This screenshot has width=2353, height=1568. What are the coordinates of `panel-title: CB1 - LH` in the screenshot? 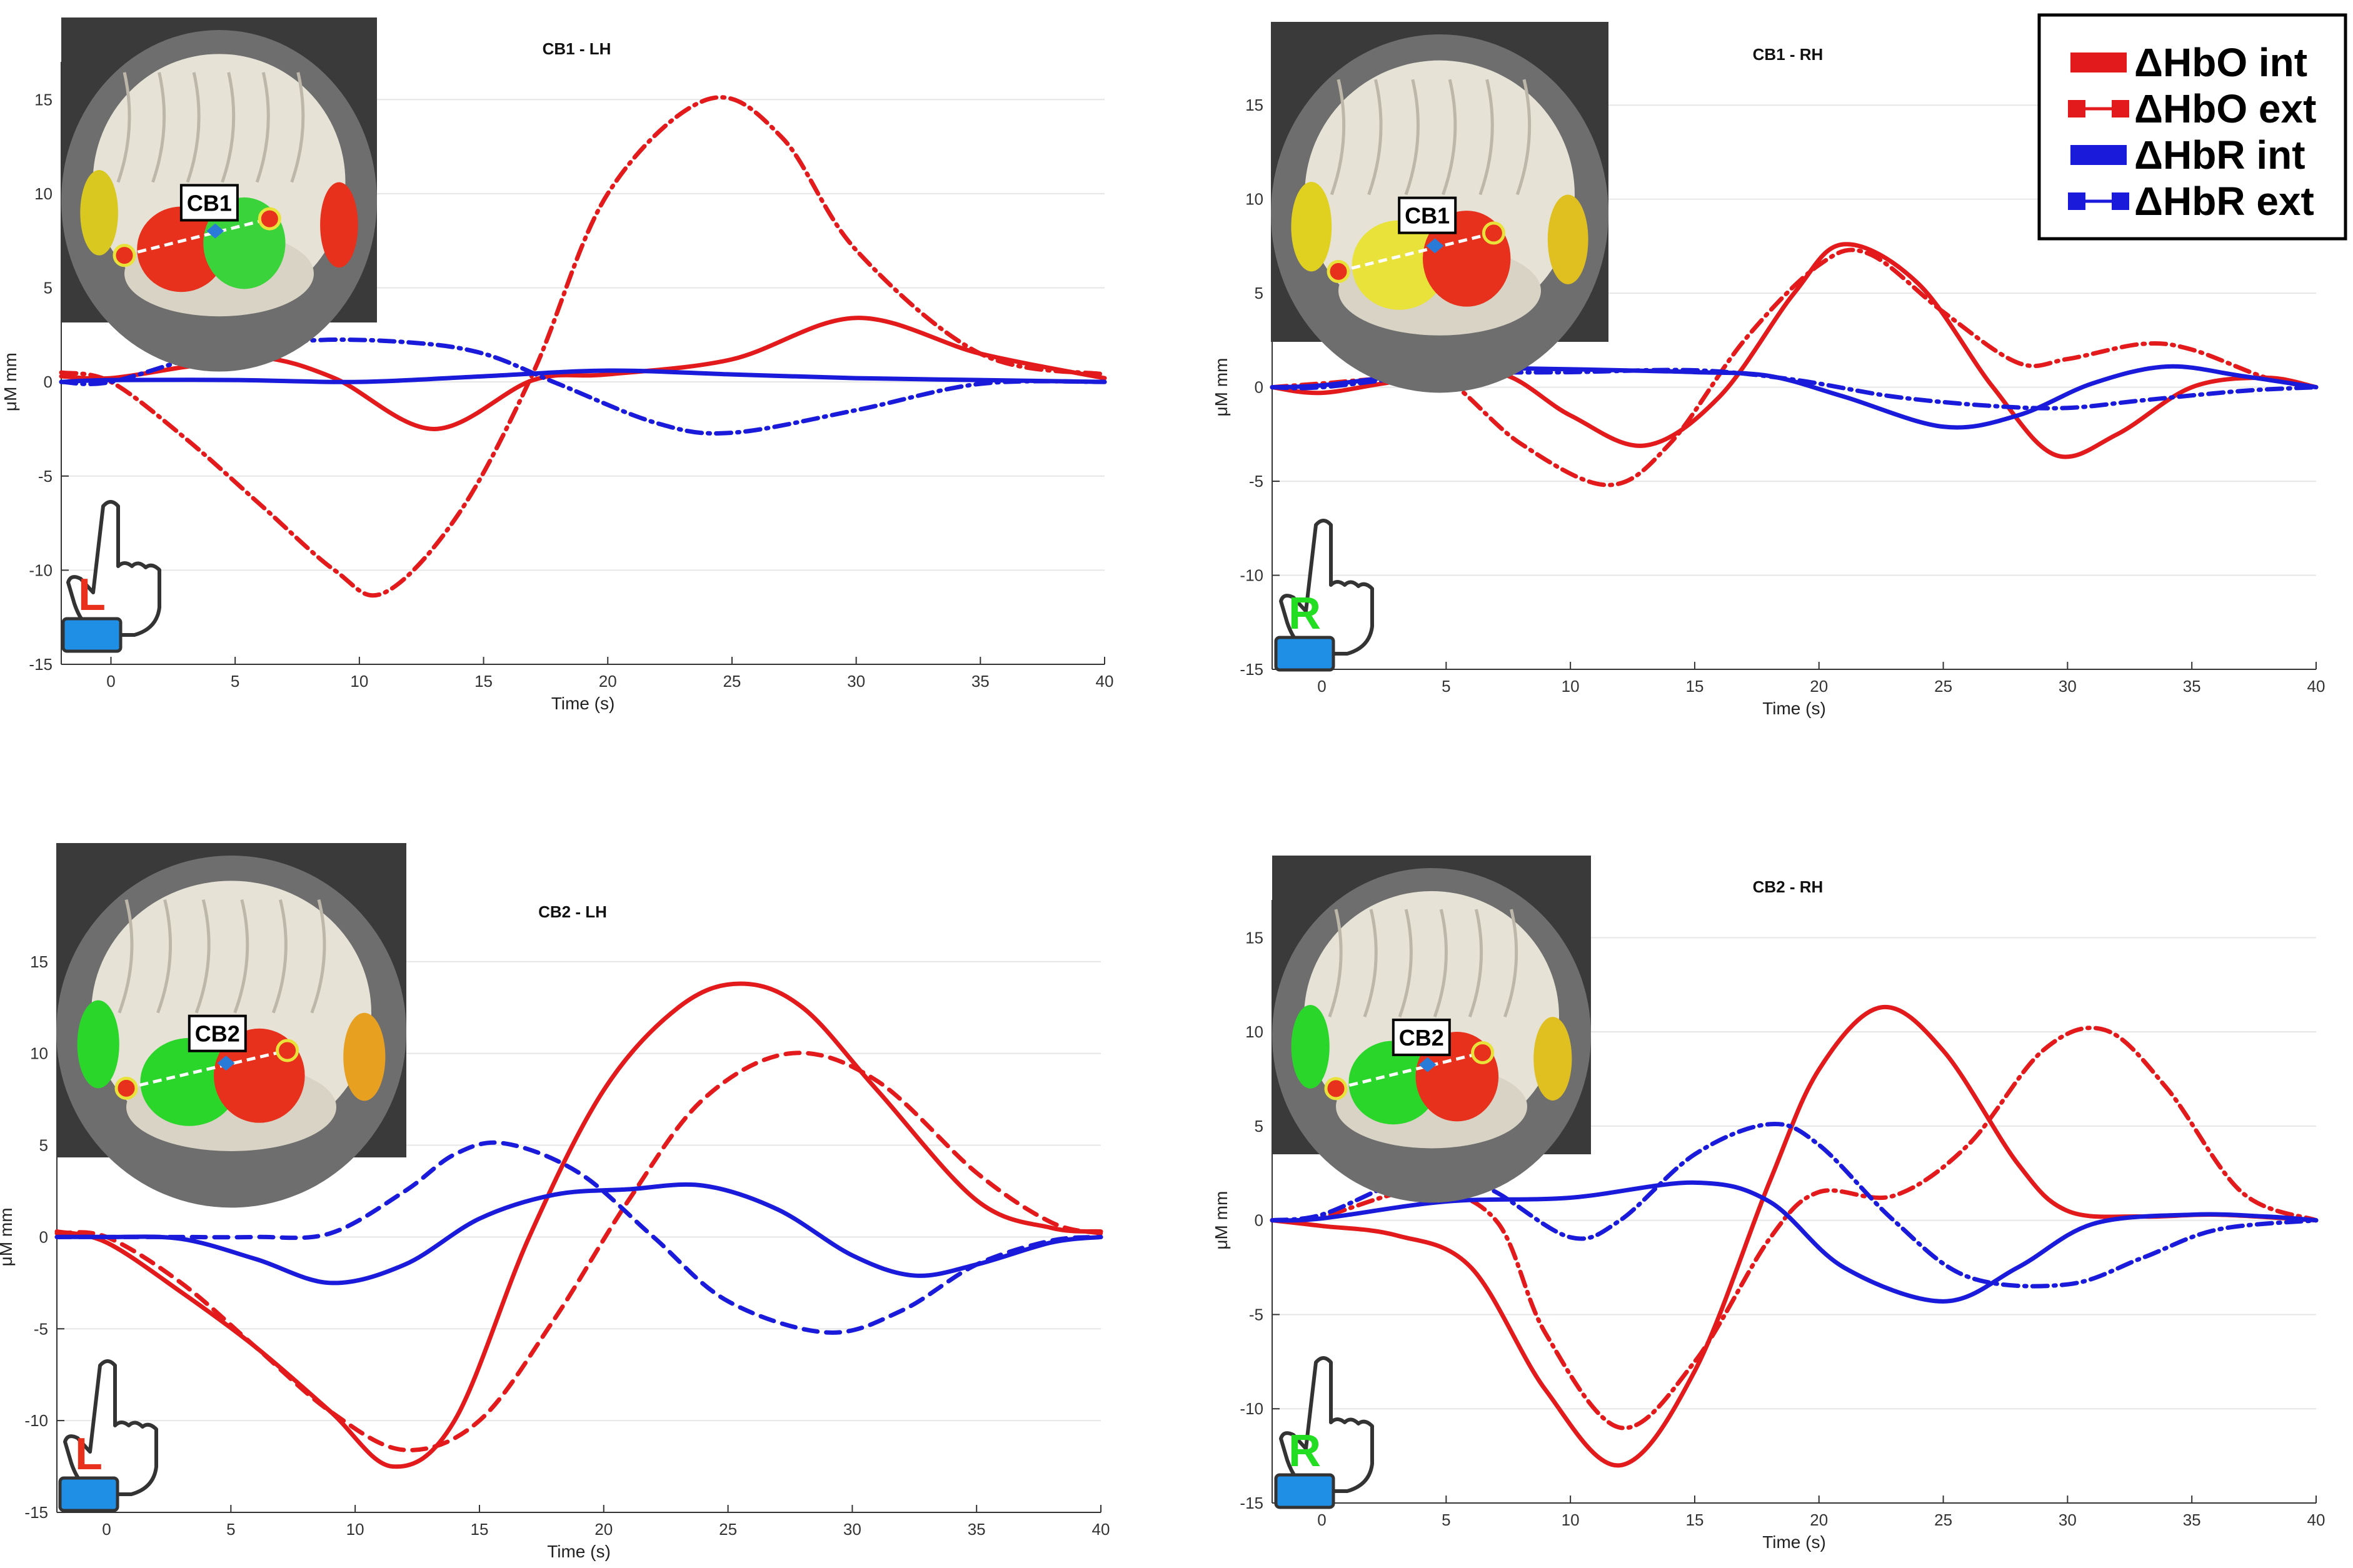 It's located at (577, 48).